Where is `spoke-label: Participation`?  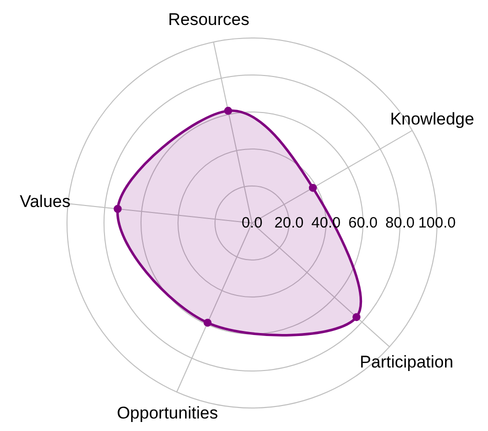
spoke-label: Participation is located at coordinates (407, 362).